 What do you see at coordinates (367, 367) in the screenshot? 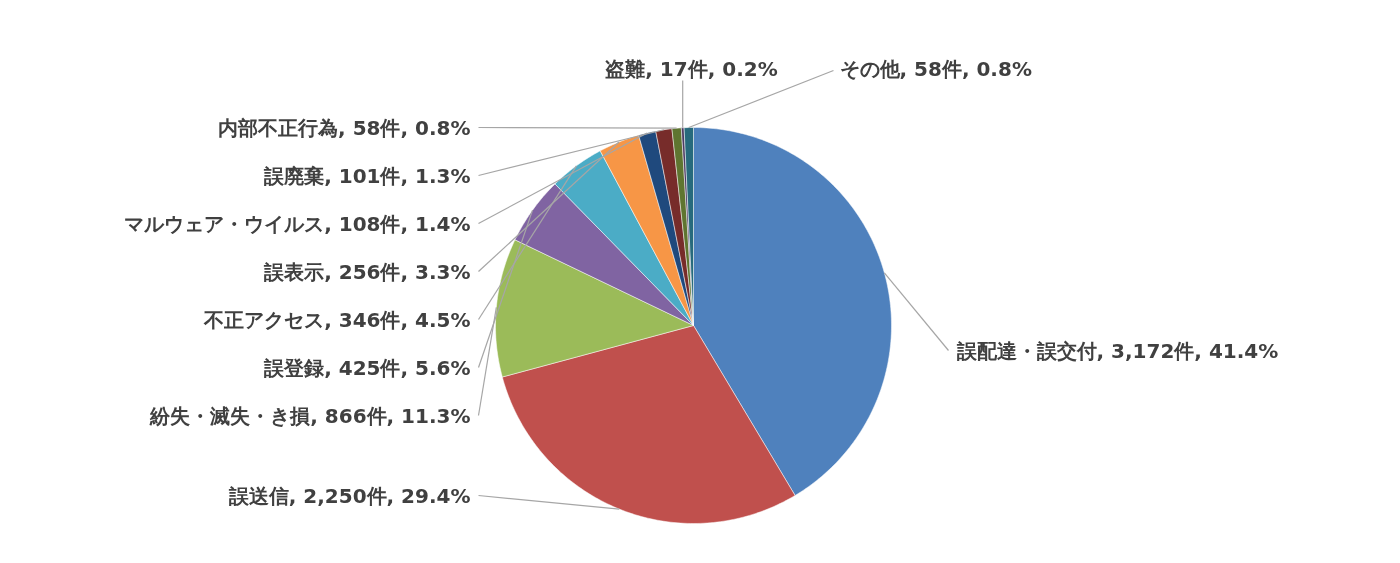
I see `slice-label: 誤登録, 425件, 5.6%` at bounding box center [367, 367].